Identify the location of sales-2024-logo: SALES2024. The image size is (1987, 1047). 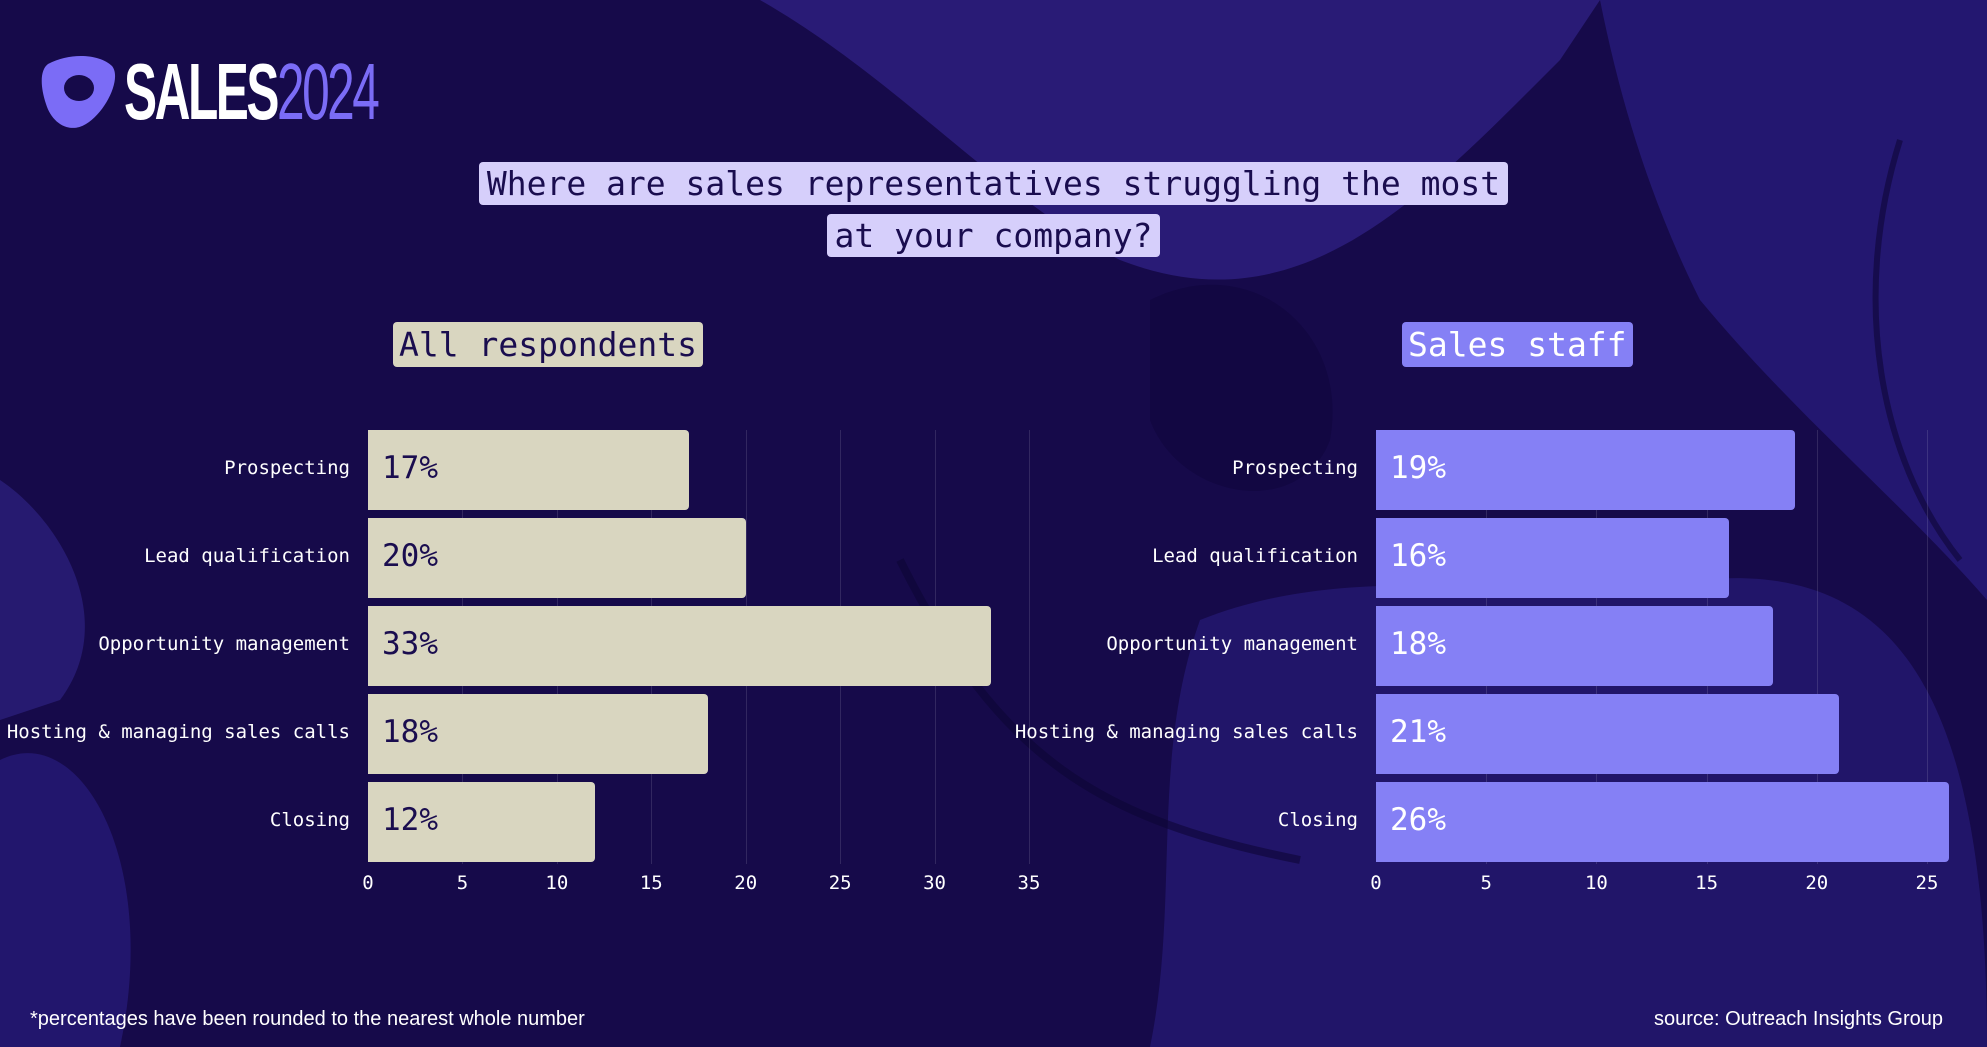
(286, 92).